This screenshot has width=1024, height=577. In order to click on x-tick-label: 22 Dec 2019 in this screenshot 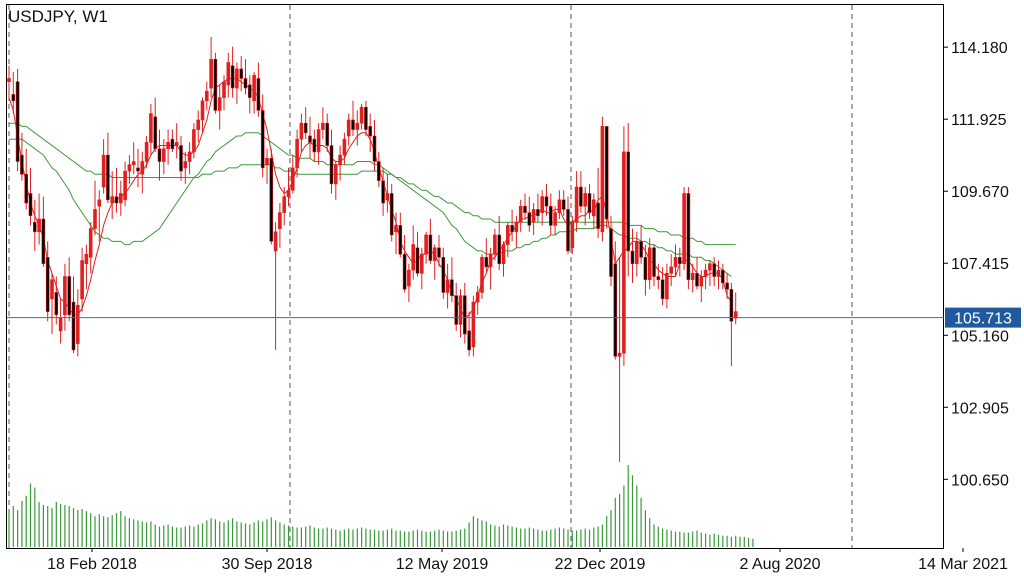, I will do `click(600, 564)`.